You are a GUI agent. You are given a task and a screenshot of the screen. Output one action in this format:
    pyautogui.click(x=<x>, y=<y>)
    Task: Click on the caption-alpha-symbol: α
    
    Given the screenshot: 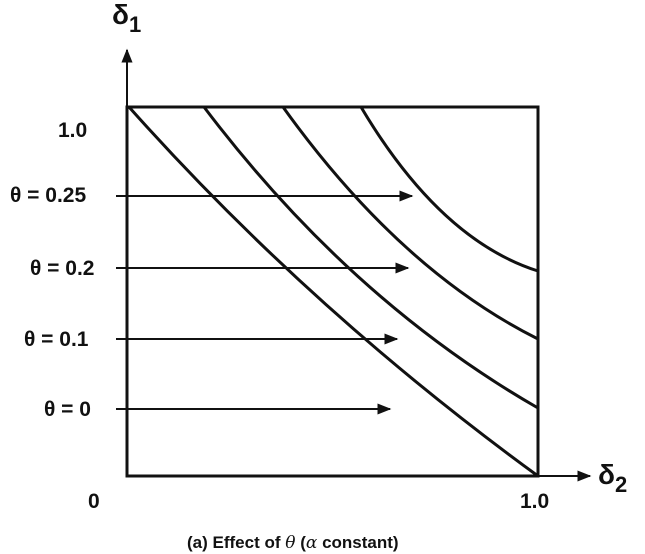 What is the action you would take?
    pyautogui.click(x=312, y=543)
    